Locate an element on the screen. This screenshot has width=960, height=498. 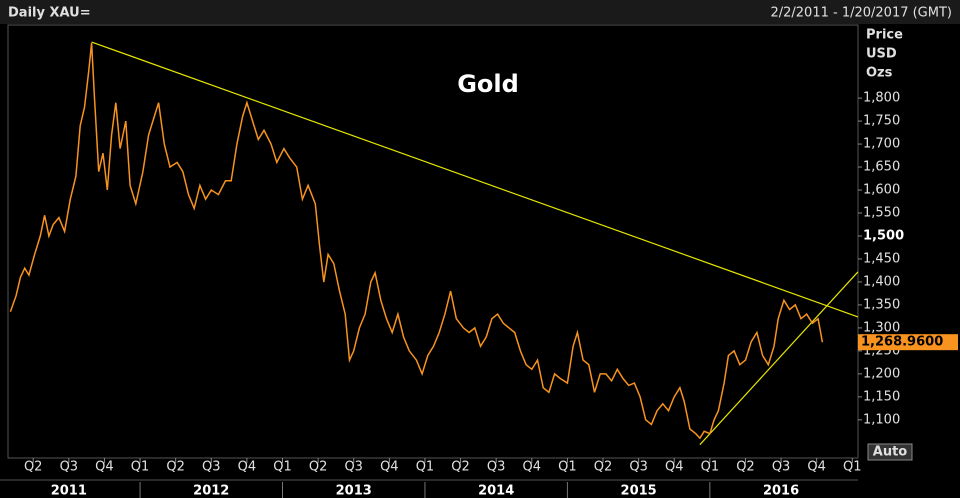
y-axis-label: Price is located at coordinates (884, 35).